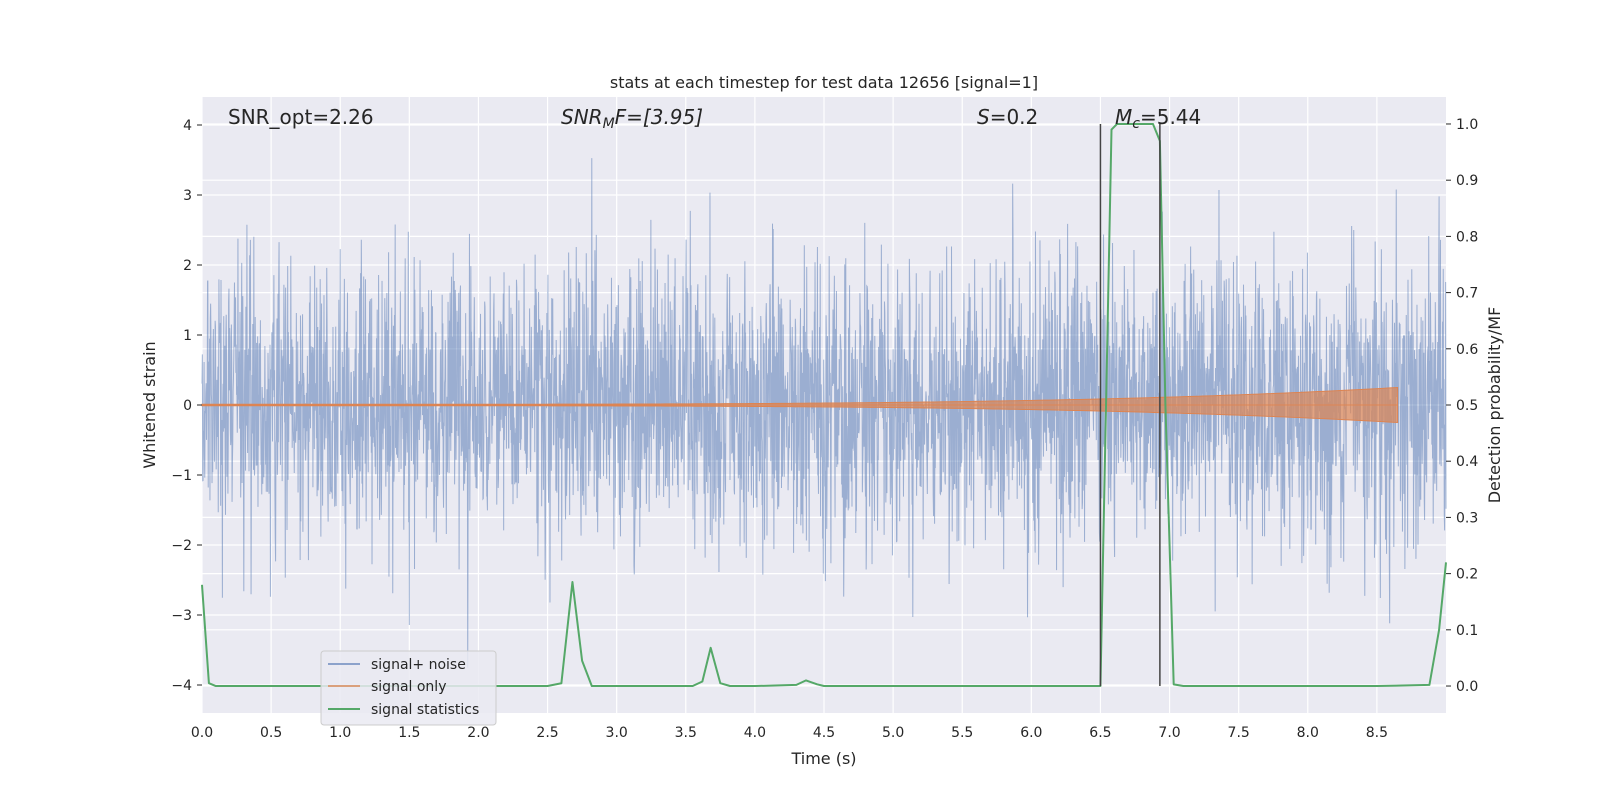 This screenshot has width=1600, height=800. Describe the element at coordinates (425, 710) in the screenshot. I see `legend-label-signal-statistics: signal statistics` at that location.